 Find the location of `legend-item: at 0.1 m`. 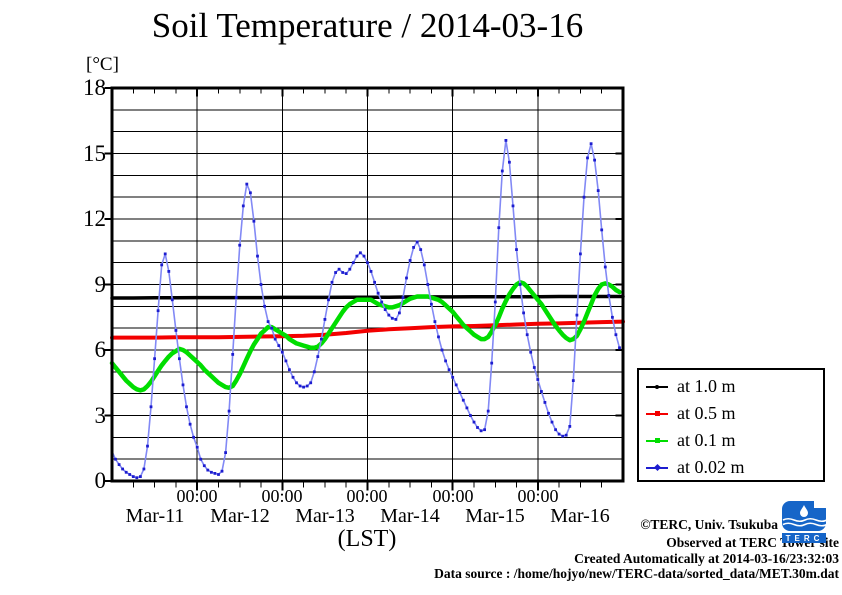

legend-item: at 0.1 m is located at coordinates (731, 440).